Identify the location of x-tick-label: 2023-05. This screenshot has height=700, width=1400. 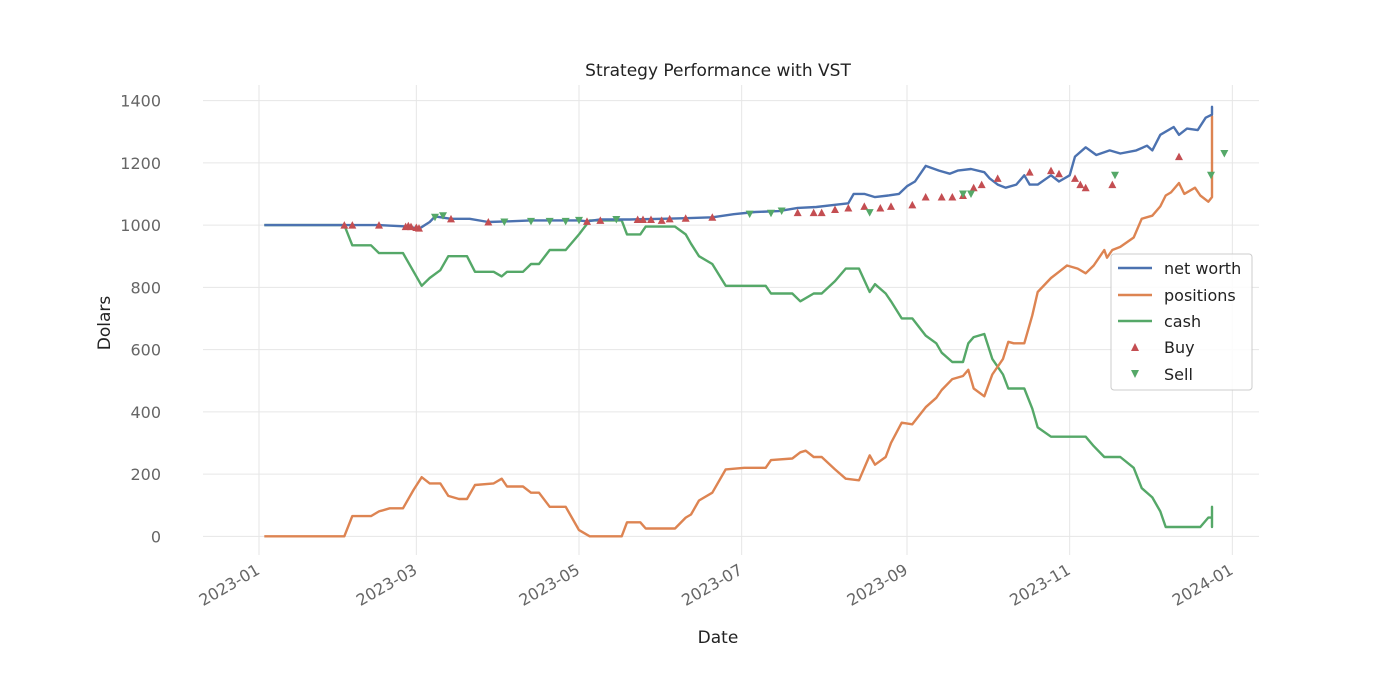
(549, 585).